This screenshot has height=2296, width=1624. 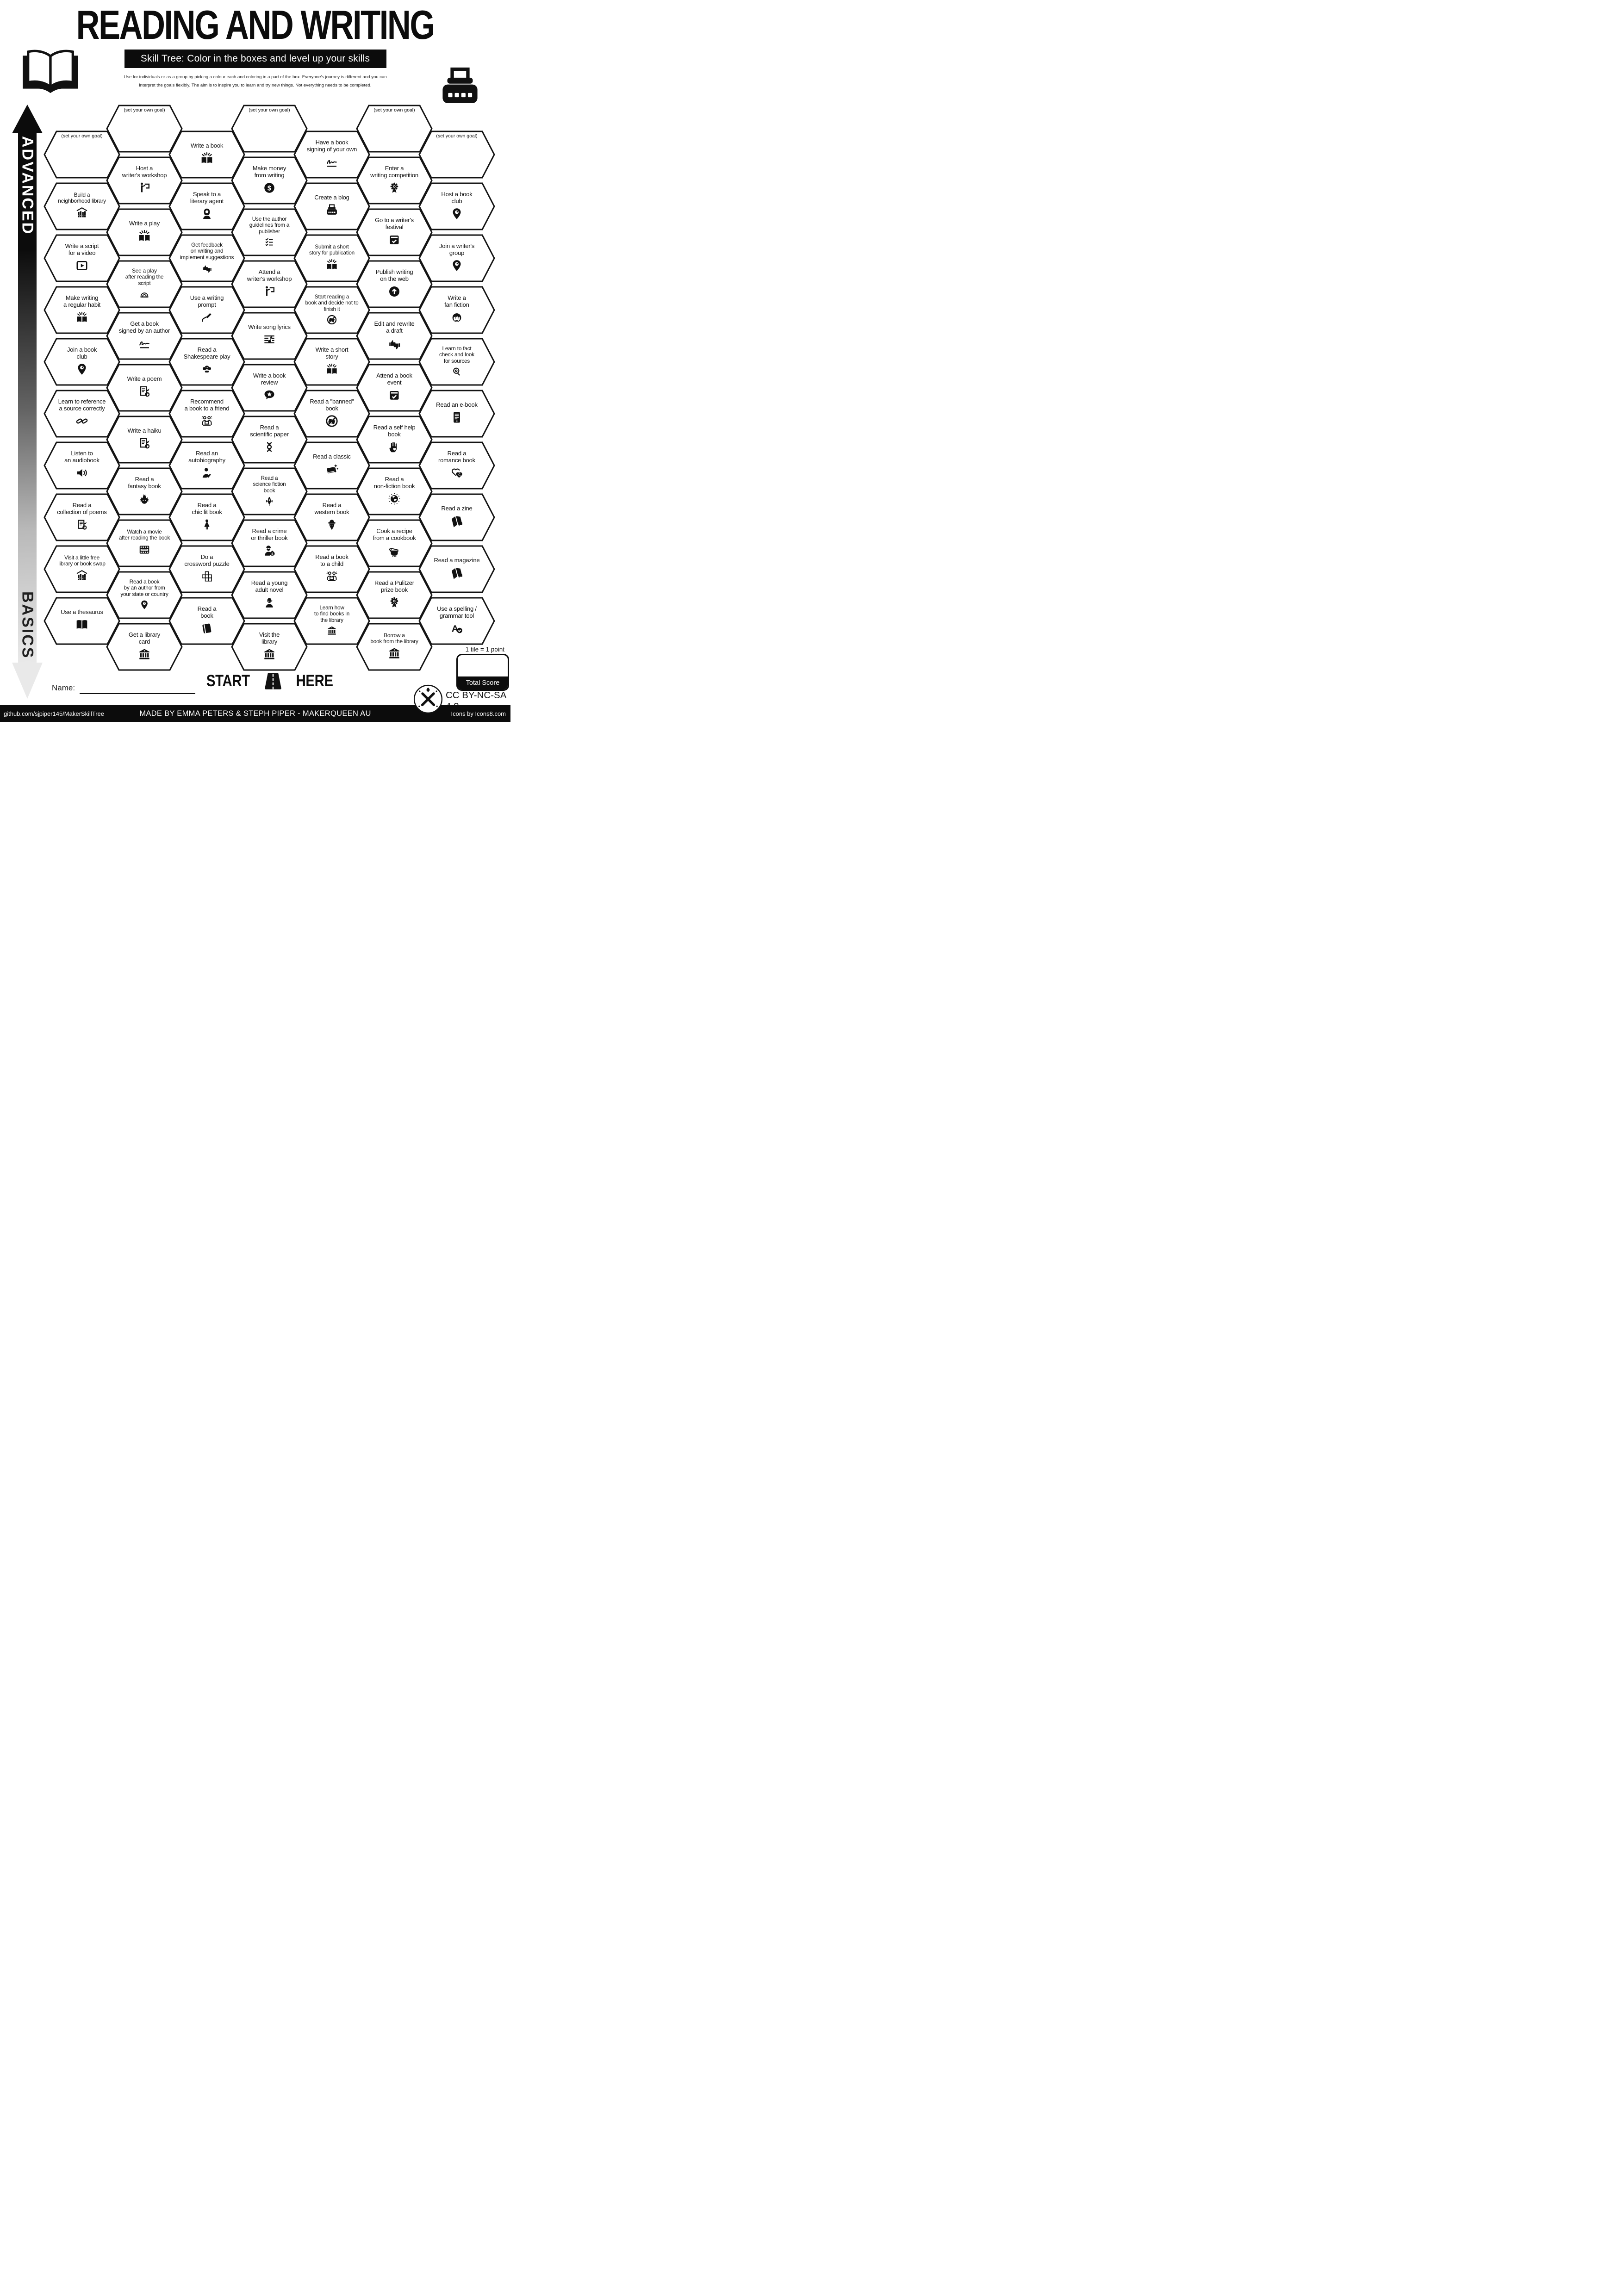 I want to click on hex-tile: Write a poem, so click(x=144, y=388).